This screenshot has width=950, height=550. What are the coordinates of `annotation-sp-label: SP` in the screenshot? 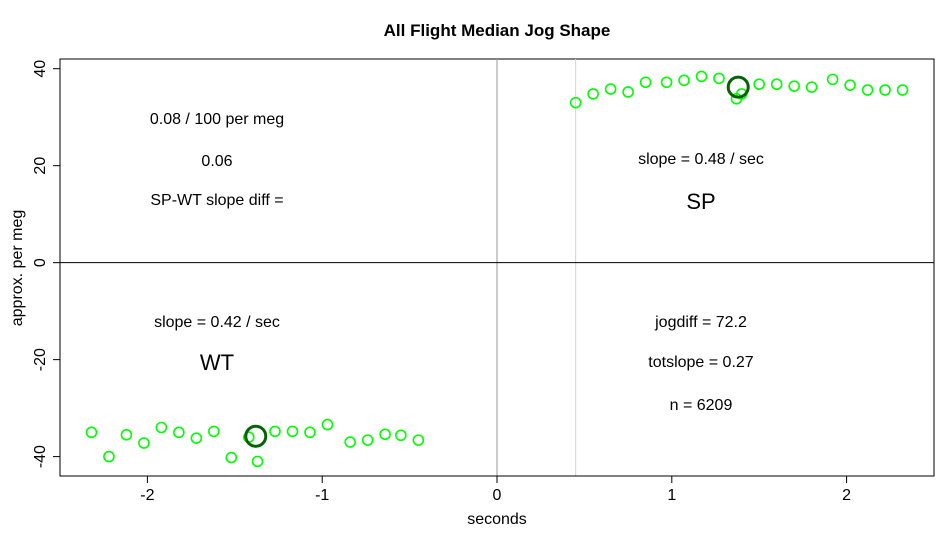 It's located at (700, 201).